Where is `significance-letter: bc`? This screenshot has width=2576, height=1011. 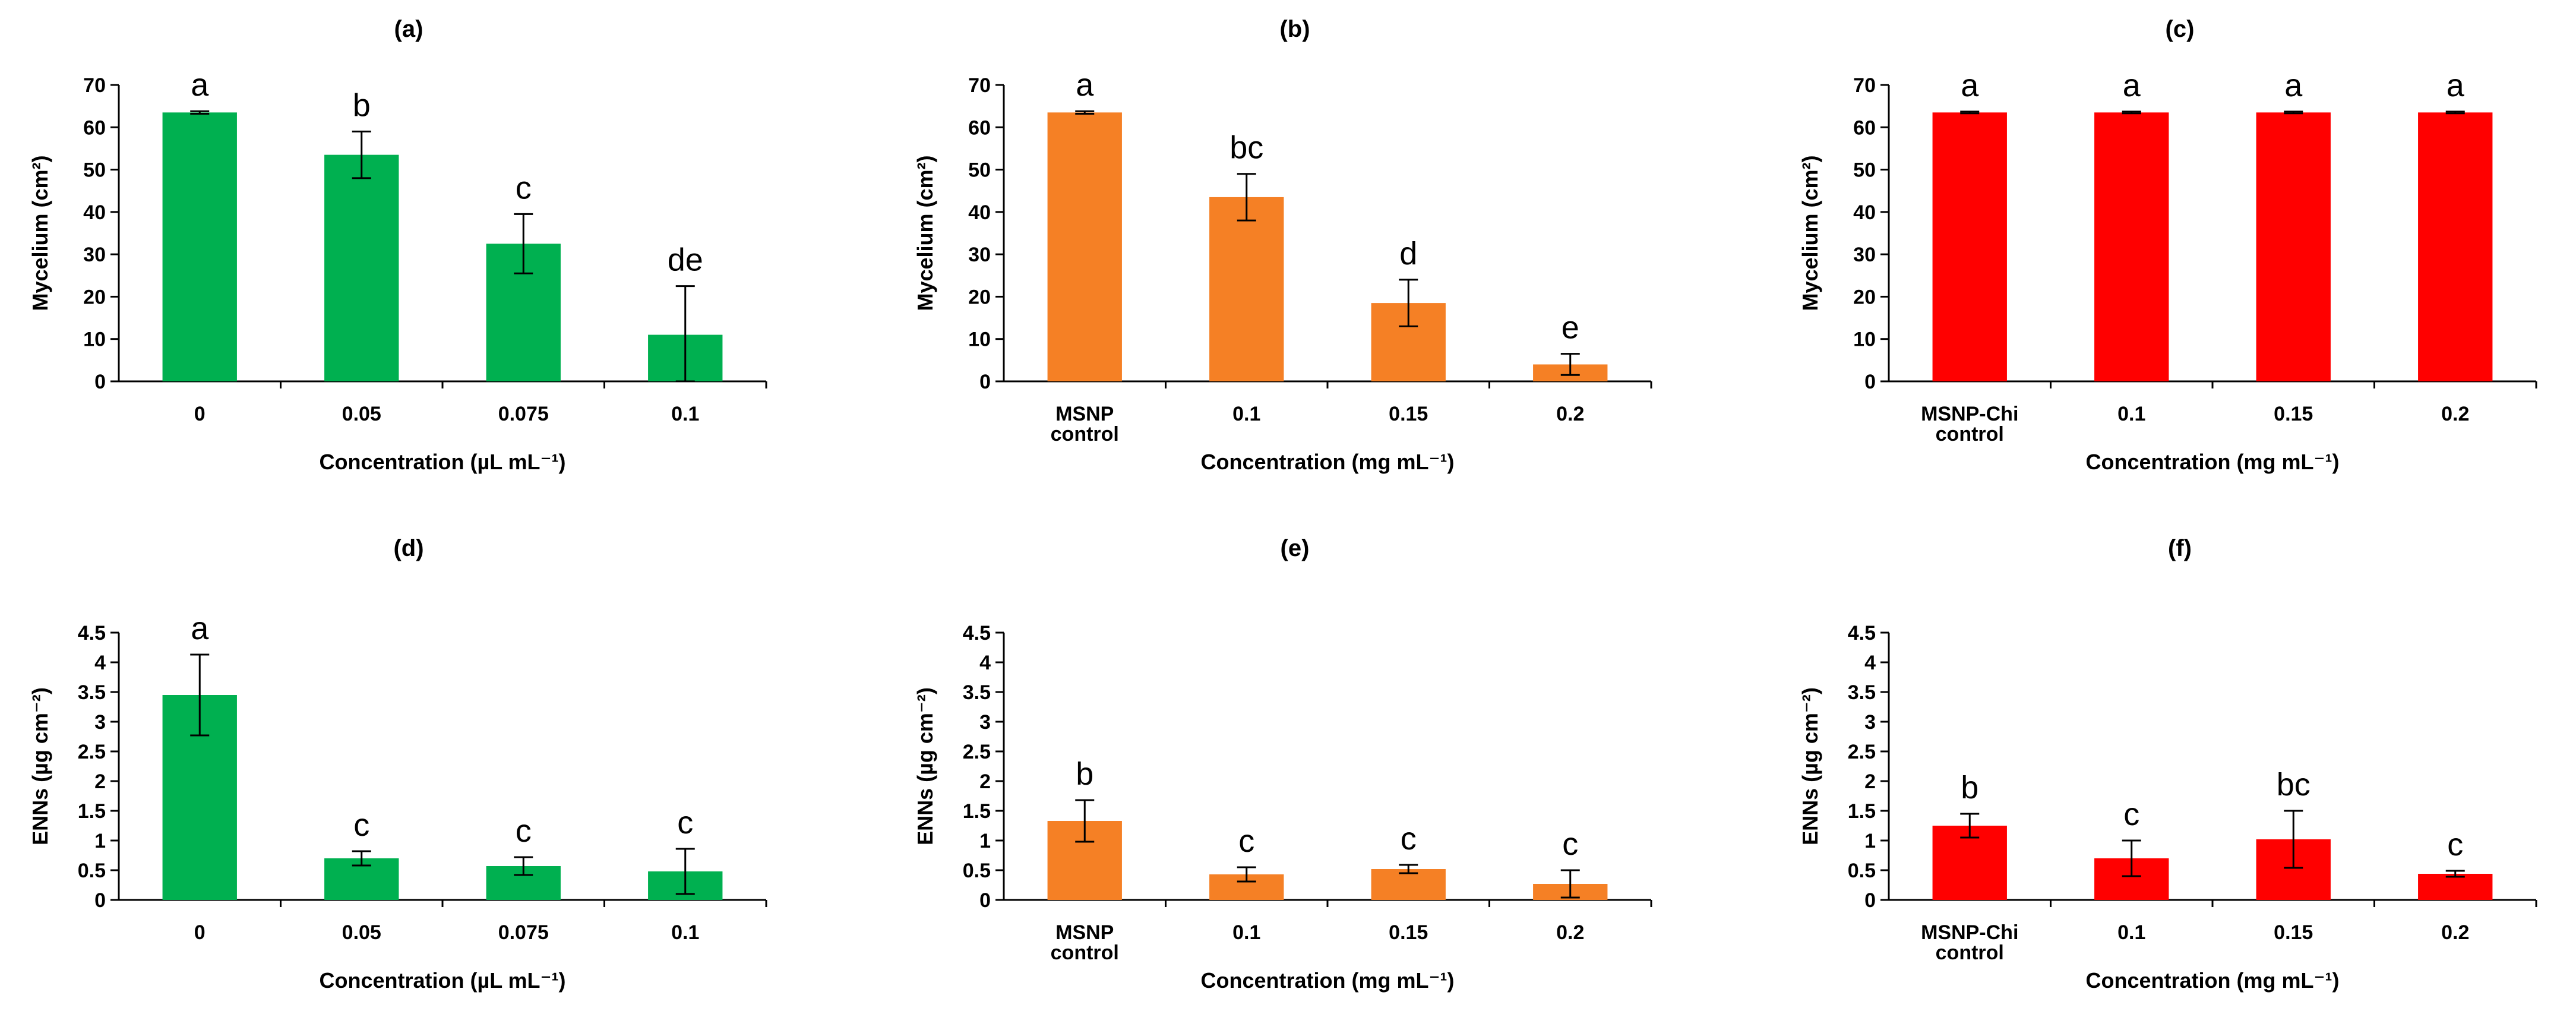 significance-letter: bc is located at coordinates (1246, 148).